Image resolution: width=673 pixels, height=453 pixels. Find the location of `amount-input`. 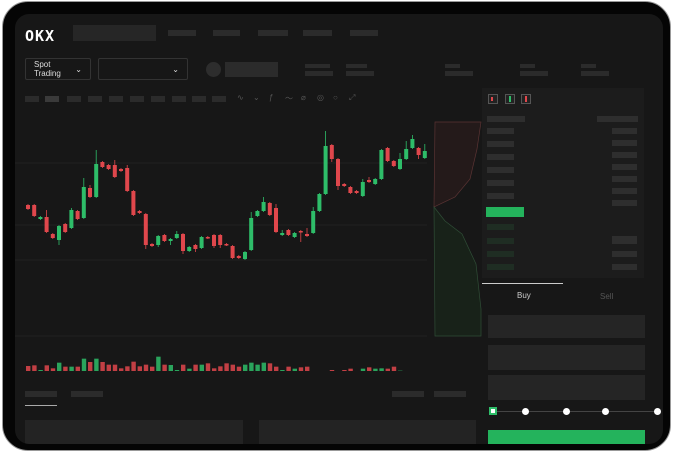

amount-input is located at coordinates (566, 357).